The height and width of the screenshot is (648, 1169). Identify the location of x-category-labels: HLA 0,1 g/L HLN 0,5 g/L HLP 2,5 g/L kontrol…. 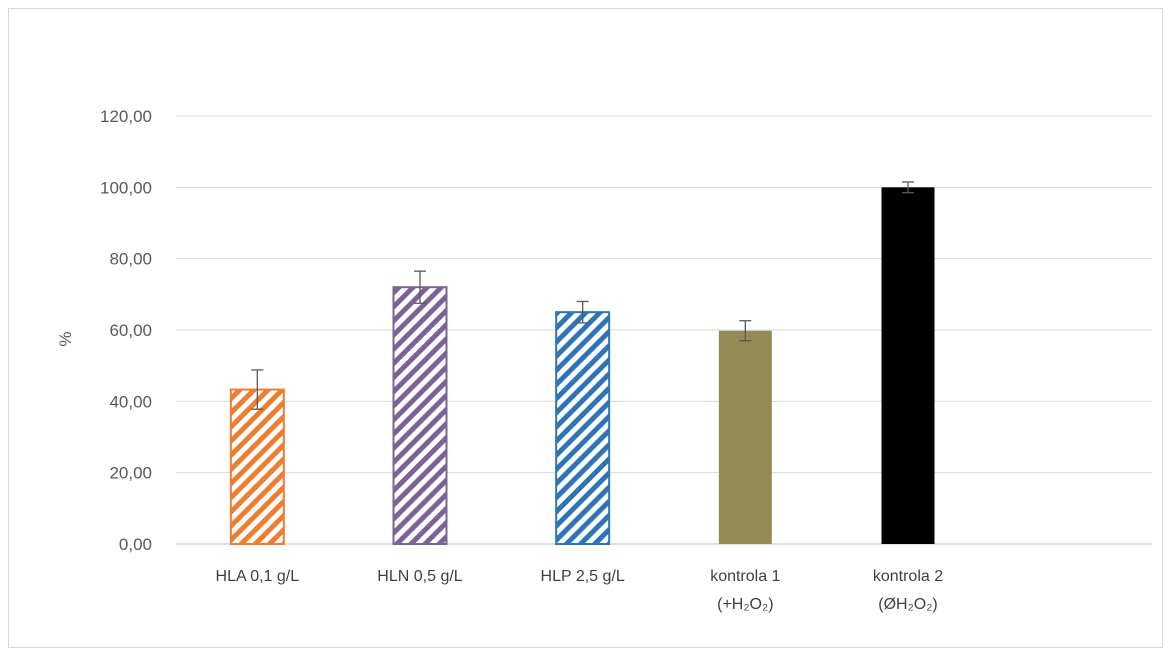
(580, 590).